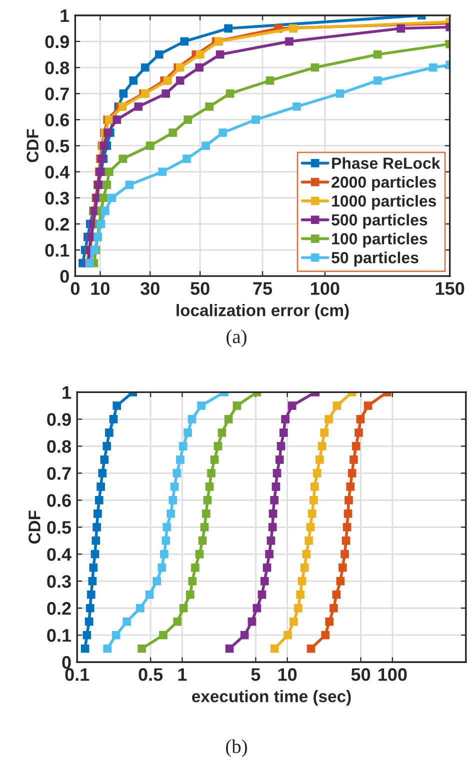 The image size is (473, 769). What do you see at coordinates (150, 674) in the screenshot?
I see `x-tick-label: 0.5` at bounding box center [150, 674].